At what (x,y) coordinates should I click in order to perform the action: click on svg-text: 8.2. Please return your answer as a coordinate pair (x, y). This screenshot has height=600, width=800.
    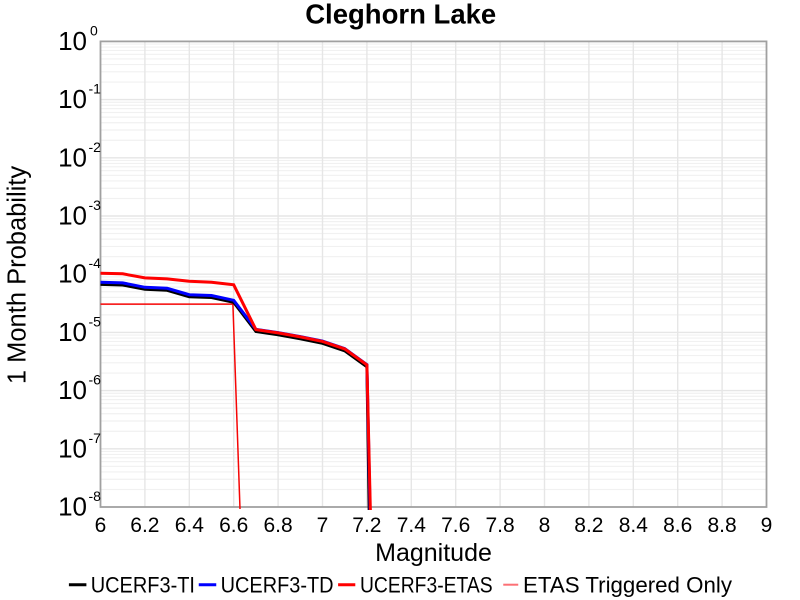
    Looking at the image, I should click on (588, 525).